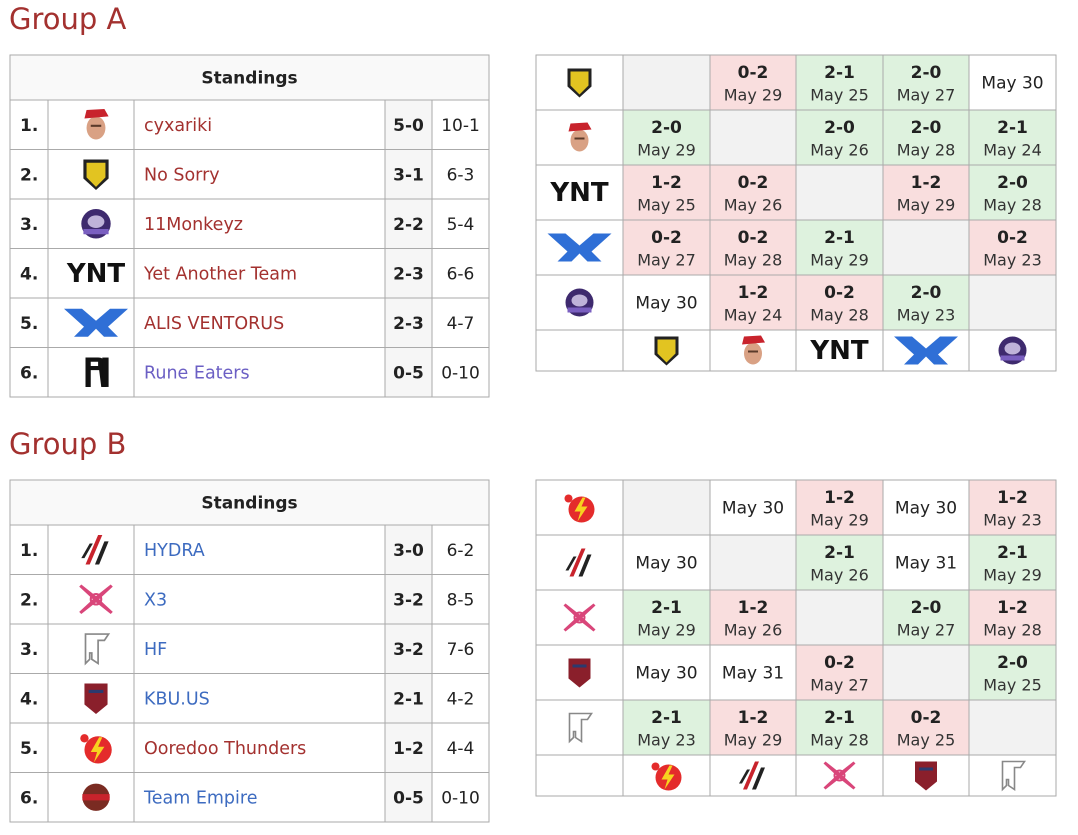 This screenshot has height=835, width=1078. I want to click on record: 2-2, so click(408, 225).